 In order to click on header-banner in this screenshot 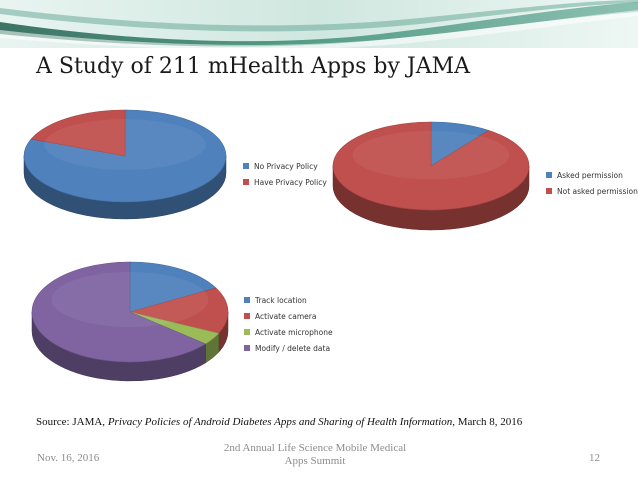, I will do `click(319, 24)`.